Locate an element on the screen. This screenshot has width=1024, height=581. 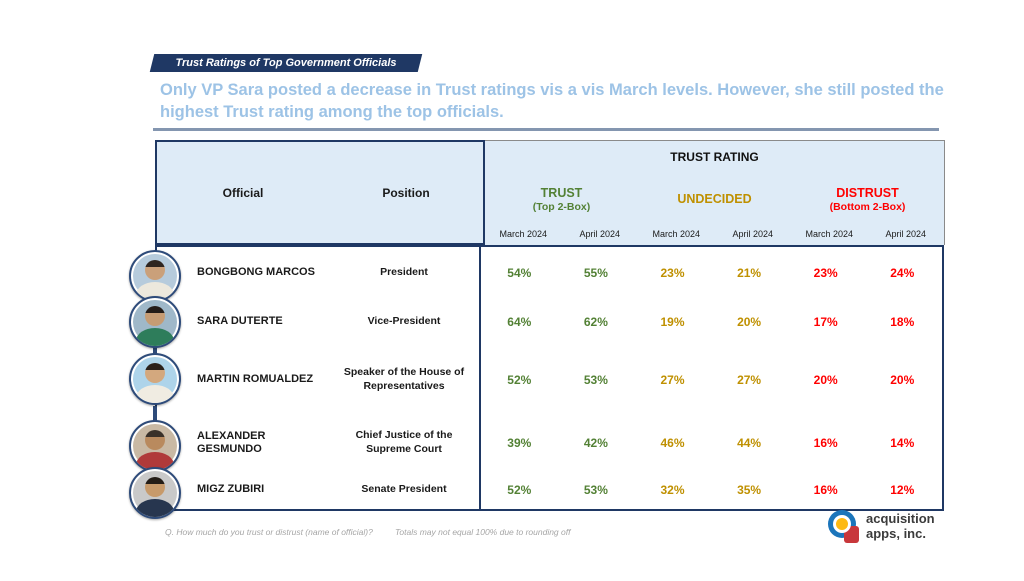
column-header-position: Position is located at coordinates (406, 192).